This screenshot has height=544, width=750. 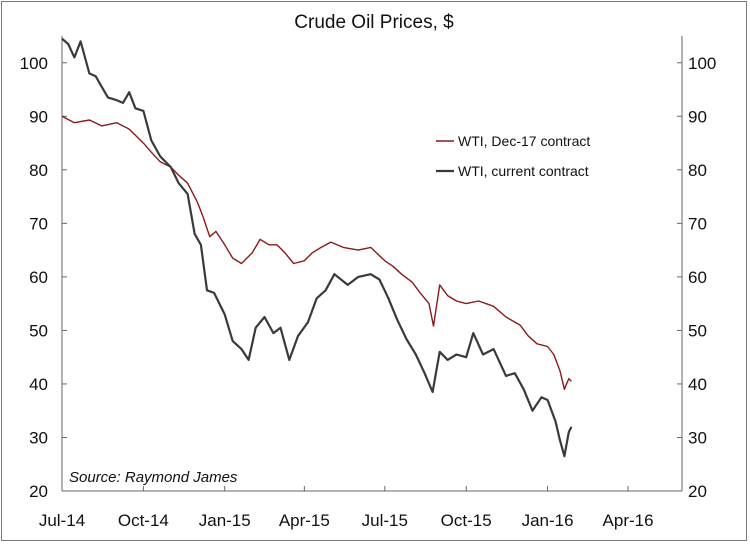 What do you see at coordinates (38, 384) in the screenshot?
I see `y-tick-label-left: 40` at bounding box center [38, 384].